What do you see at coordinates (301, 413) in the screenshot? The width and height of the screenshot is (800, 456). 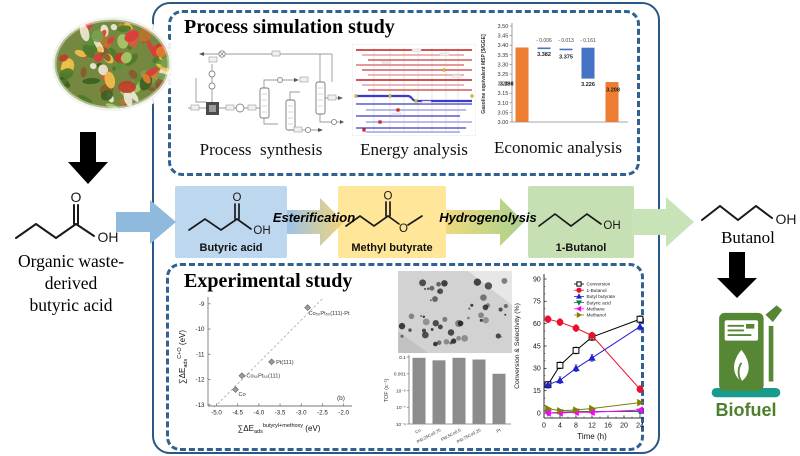 I see `svg-text: -3.0` at bounding box center [301, 413].